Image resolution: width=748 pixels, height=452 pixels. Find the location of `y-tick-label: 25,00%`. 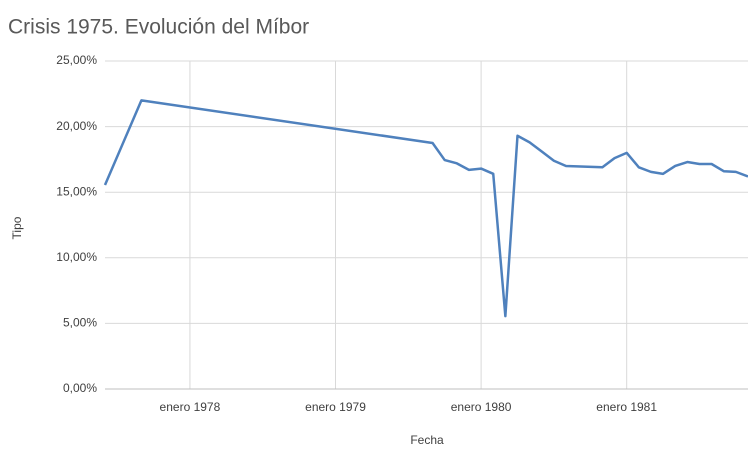

y-tick-label: 25,00% is located at coordinates (76, 60).